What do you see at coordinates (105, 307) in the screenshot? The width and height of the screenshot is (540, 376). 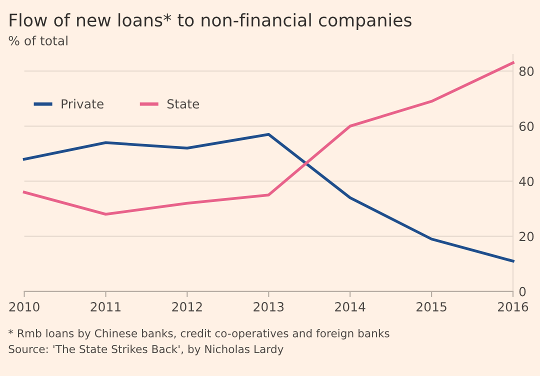 I see `x-tick-label: 2011` at bounding box center [105, 307].